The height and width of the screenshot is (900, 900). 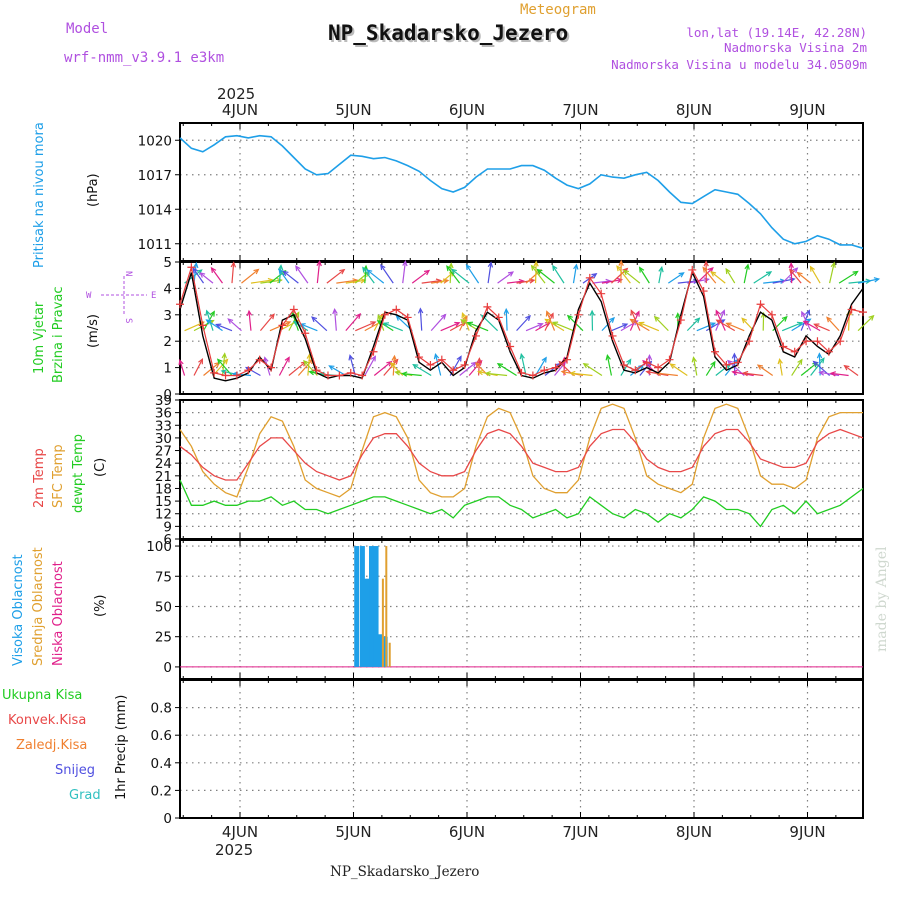 I want to click on wind-unit: (m/s), so click(x=93, y=331).